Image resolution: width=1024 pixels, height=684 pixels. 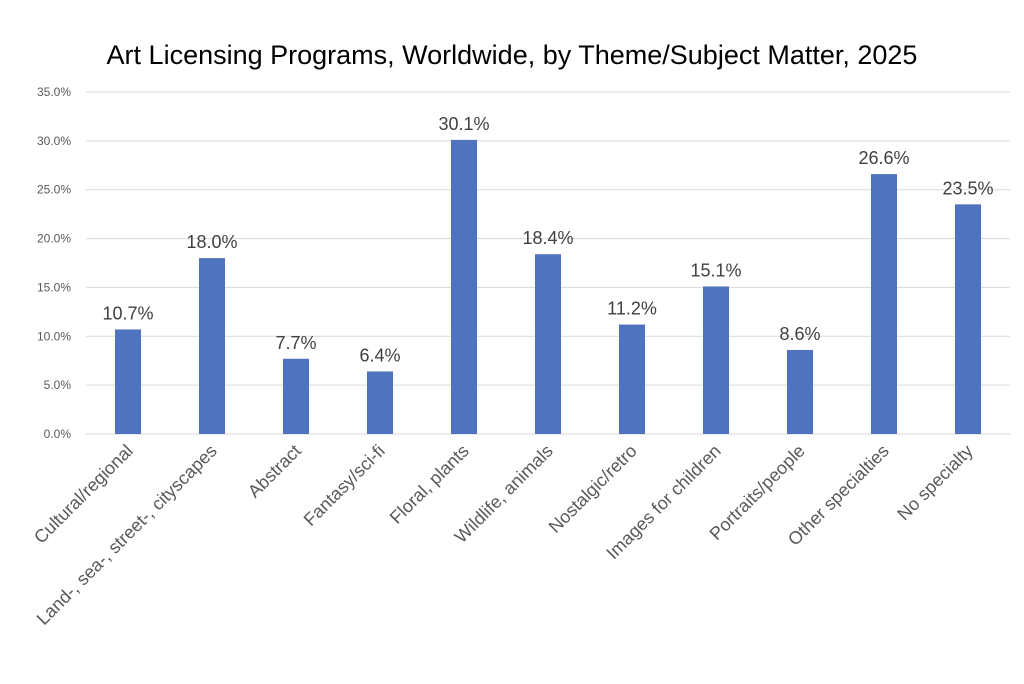 I want to click on data-label: 15.1%, so click(x=715, y=270).